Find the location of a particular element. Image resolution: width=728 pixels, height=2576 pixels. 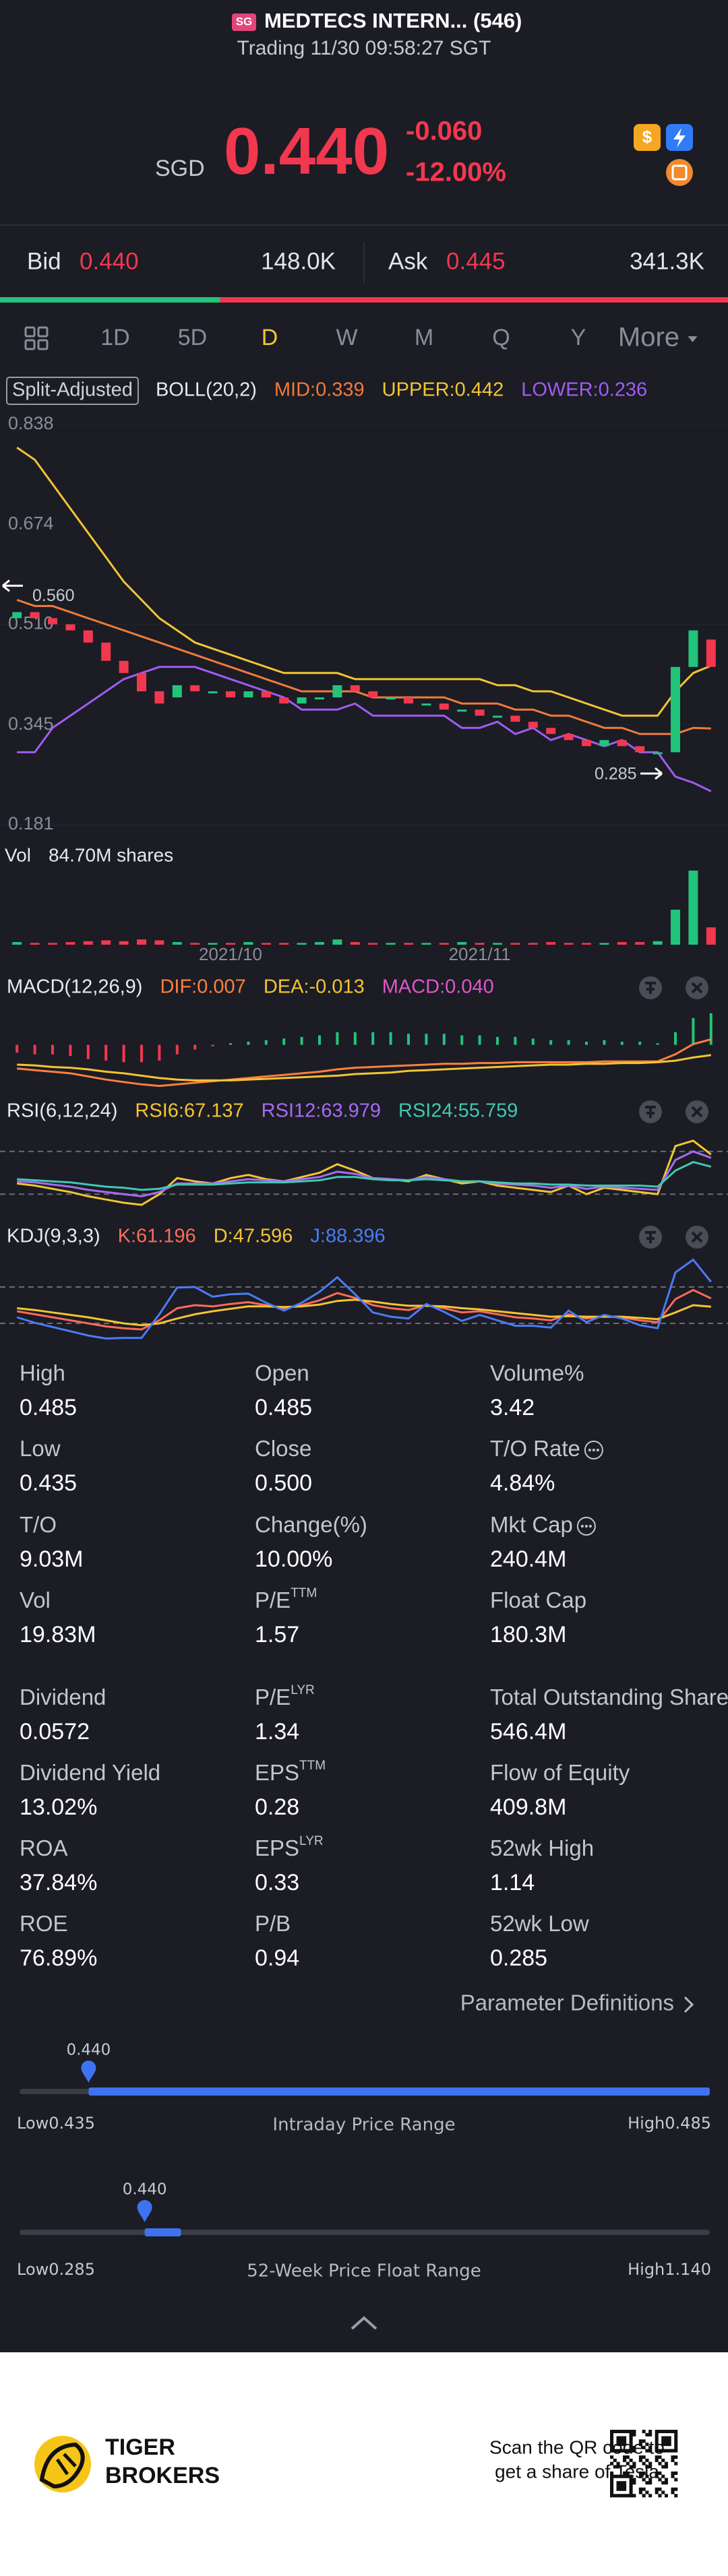

range-pin is located at coordinates (88, 2072).